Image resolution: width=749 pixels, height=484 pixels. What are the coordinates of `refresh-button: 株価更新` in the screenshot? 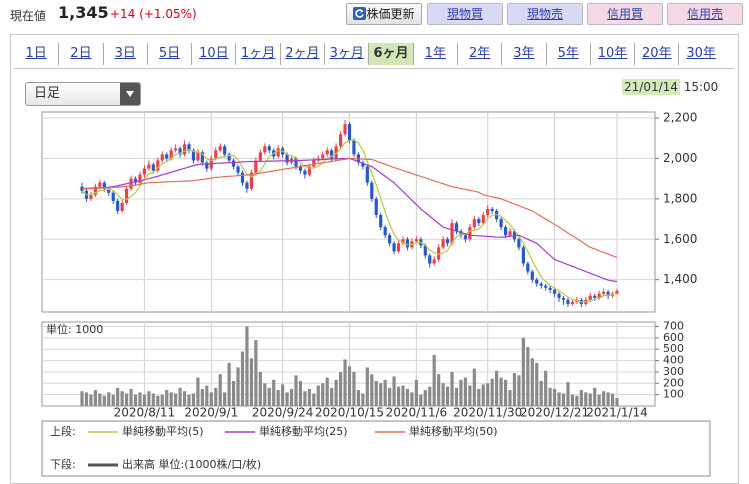 It's located at (384, 14).